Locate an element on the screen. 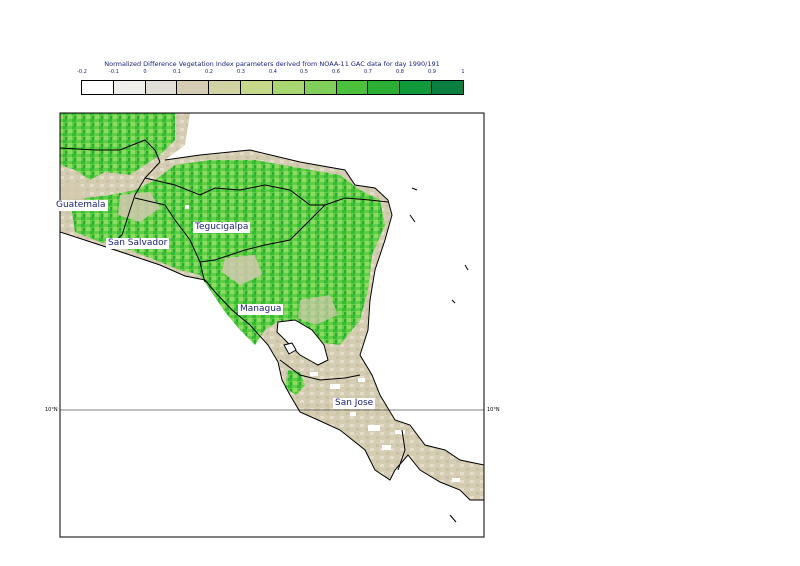  legend-tick-label: 0.4 is located at coordinates (273, 72).